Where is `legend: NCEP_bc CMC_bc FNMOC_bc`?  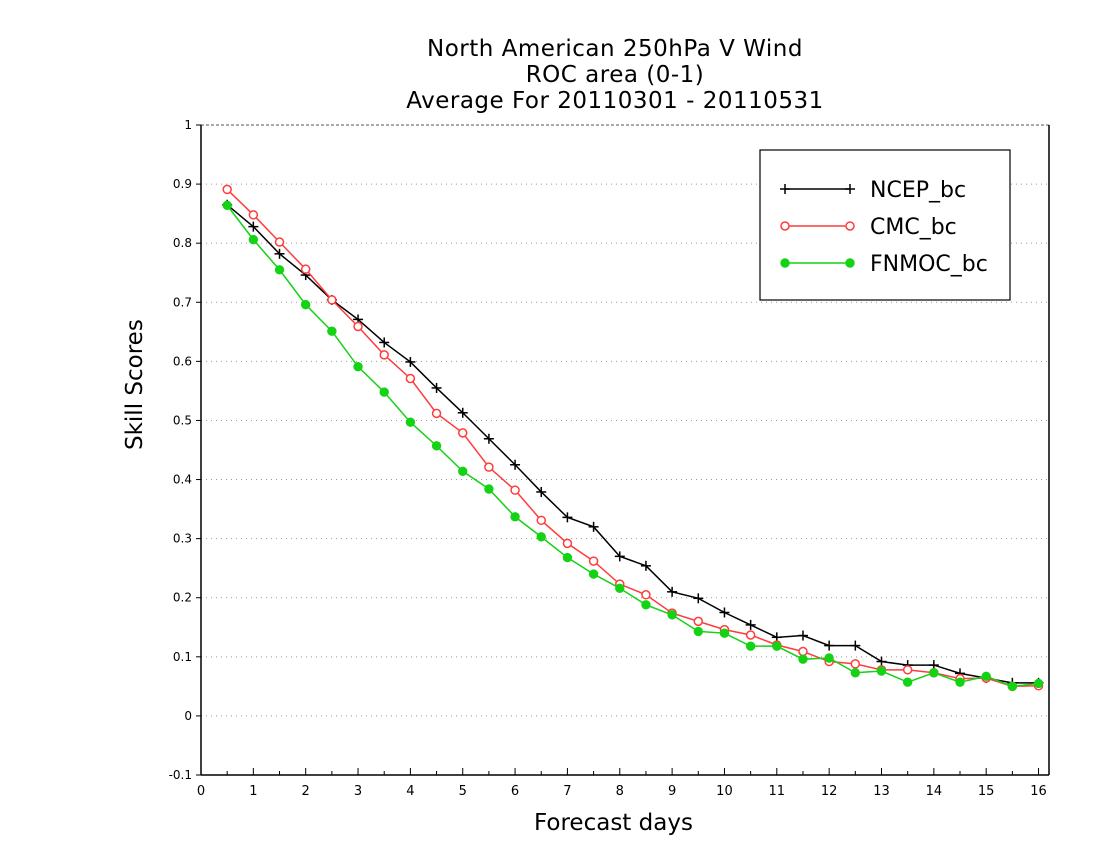
legend: NCEP_bc CMC_bc FNMOC_bc is located at coordinates (885, 225).